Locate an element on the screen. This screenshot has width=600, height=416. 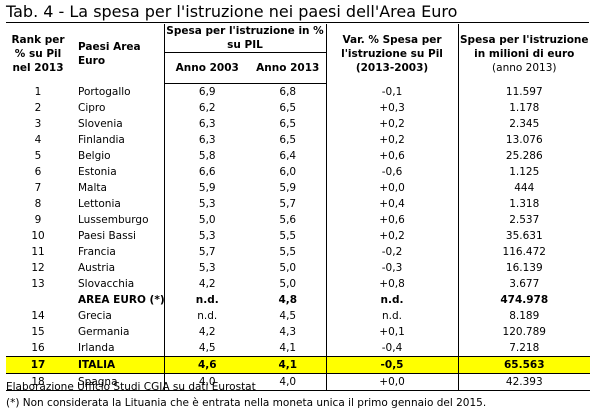
value-2013-cell: 6,8 is located at coordinates (288, 92).